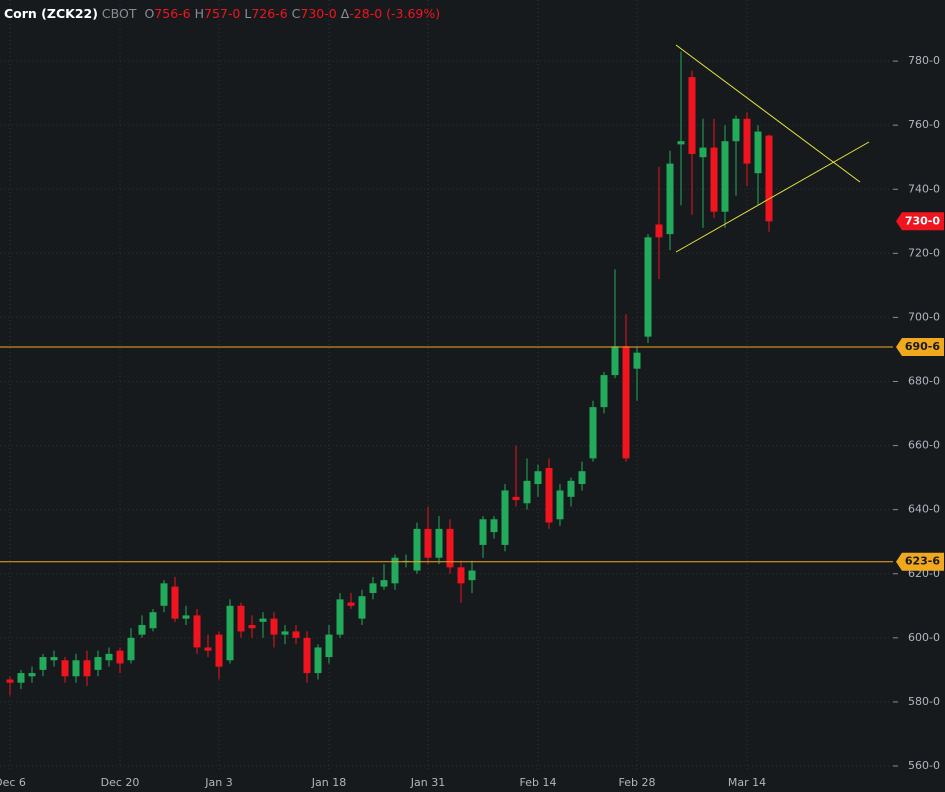 This screenshot has width=945, height=792. I want to click on y-tick-label: 800-0, so click(924, 1).